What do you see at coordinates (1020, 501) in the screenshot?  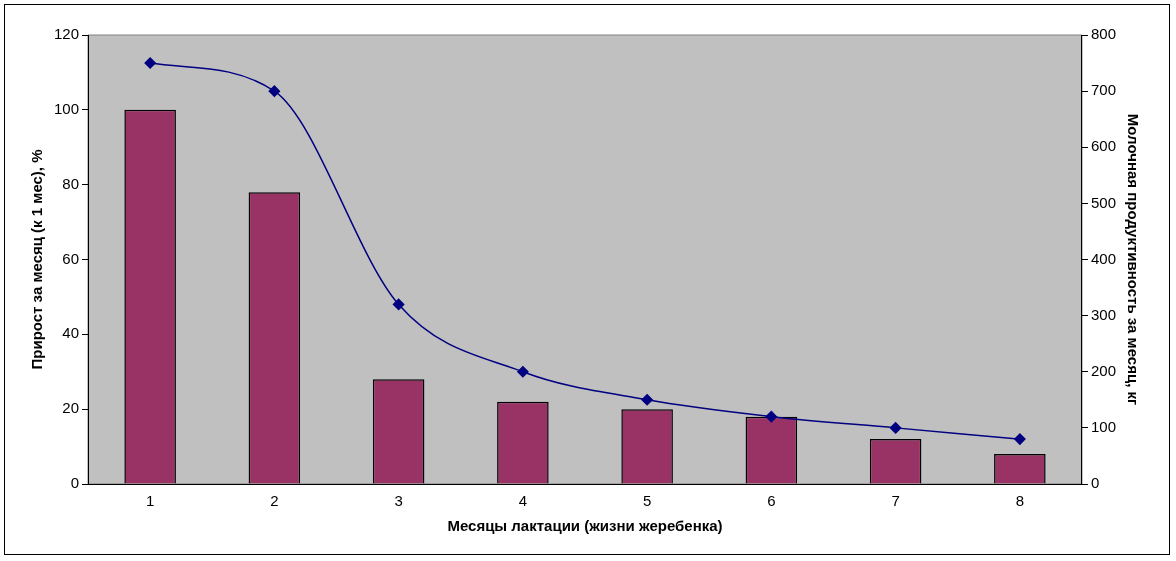 I see `x-tick-label: 8` at bounding box center [1020, 501].